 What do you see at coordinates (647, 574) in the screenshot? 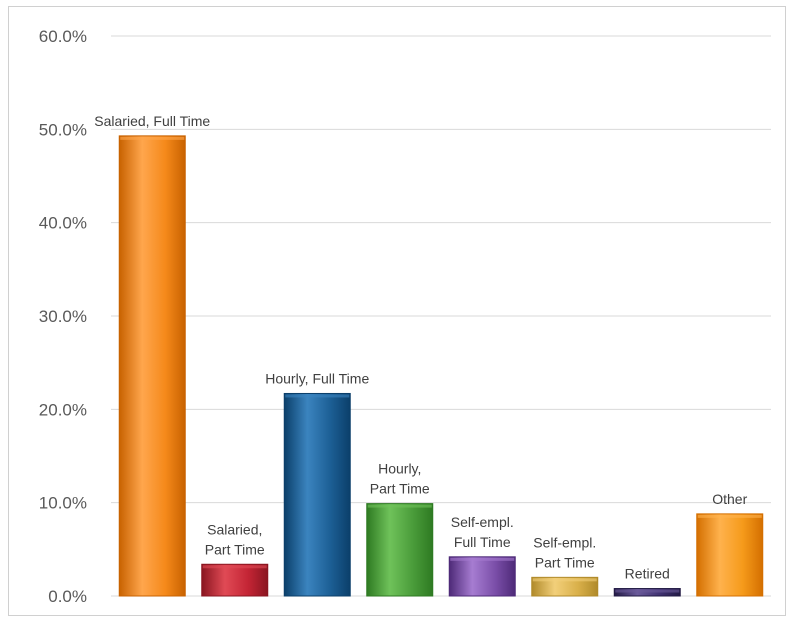
I see `bar-category-label: Retired` at bounding box center [647, 574].